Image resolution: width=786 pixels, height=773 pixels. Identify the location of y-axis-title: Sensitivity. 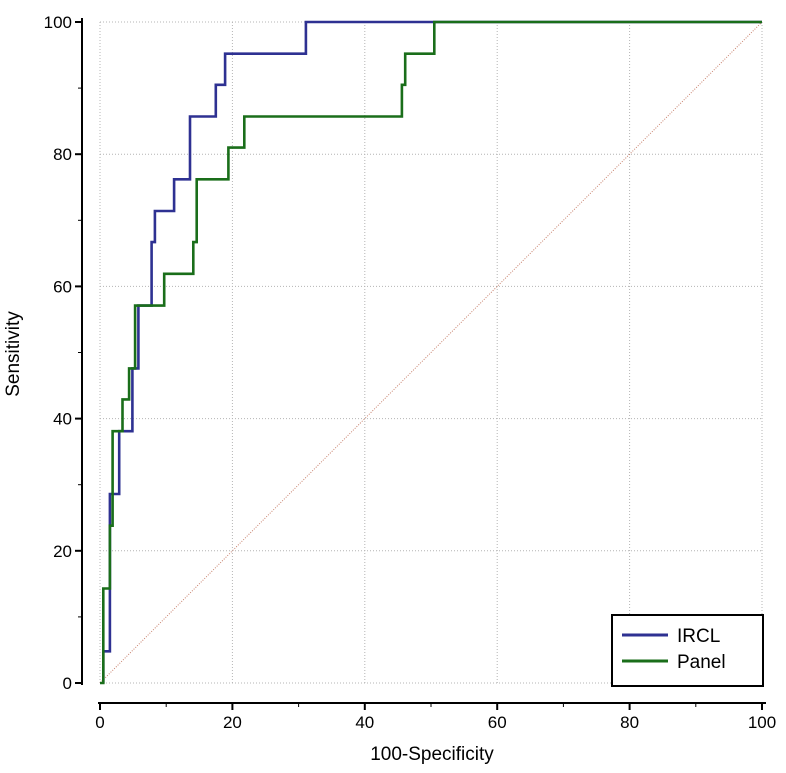
(13, 354).